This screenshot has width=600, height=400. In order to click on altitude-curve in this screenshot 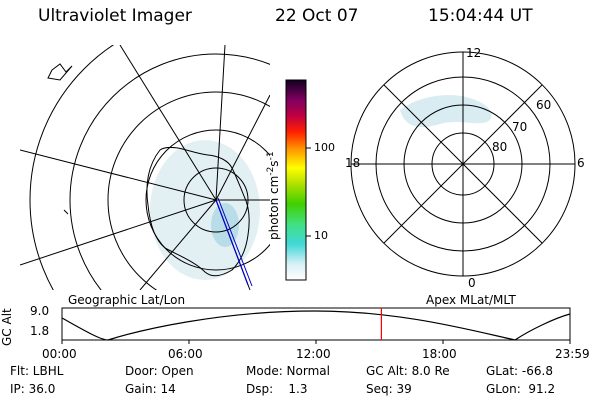, I will do `click(316, 325)`.